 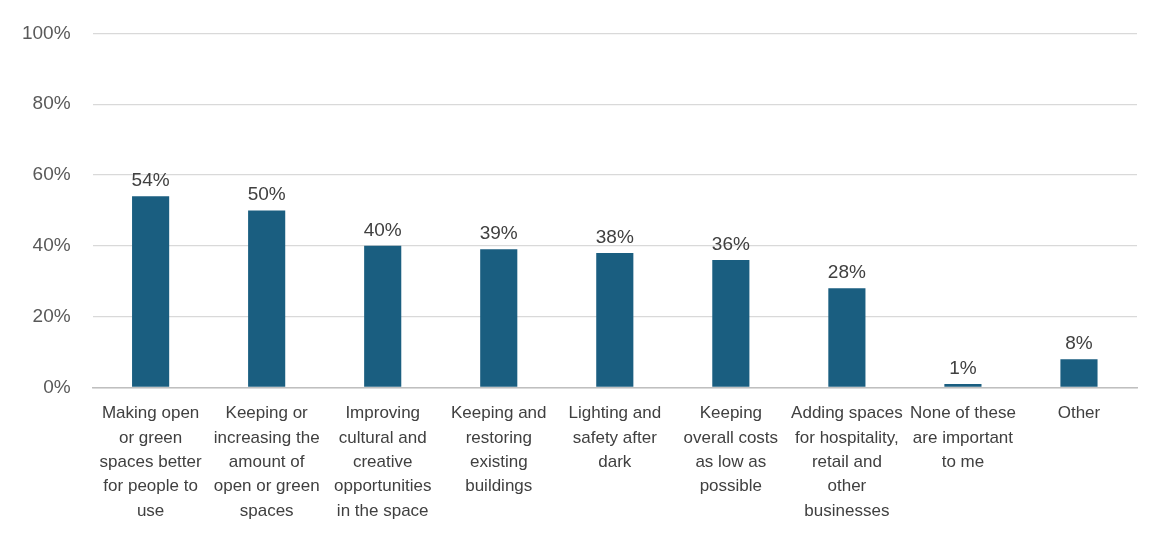 I want to click on x-tick-label: Adding spaces for hospitality, retail and other businesses, so click(x=847, y=461).